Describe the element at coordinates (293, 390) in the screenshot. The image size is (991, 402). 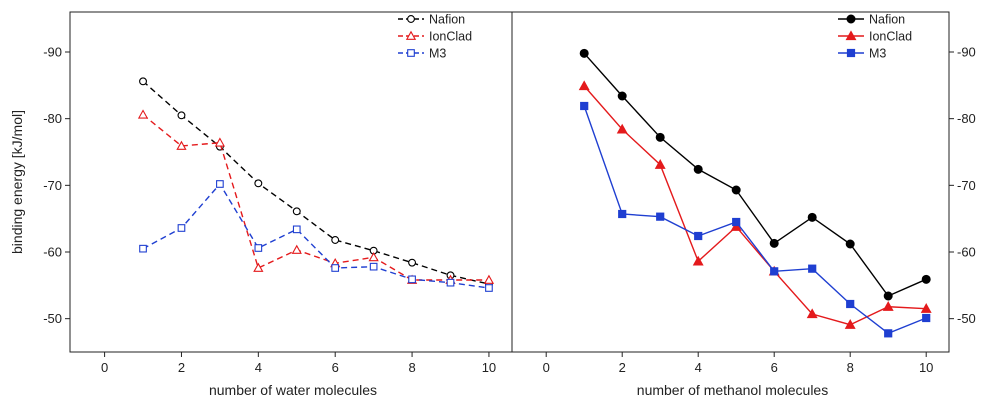
I see `x-axis-label: number of water molecules` at that location.